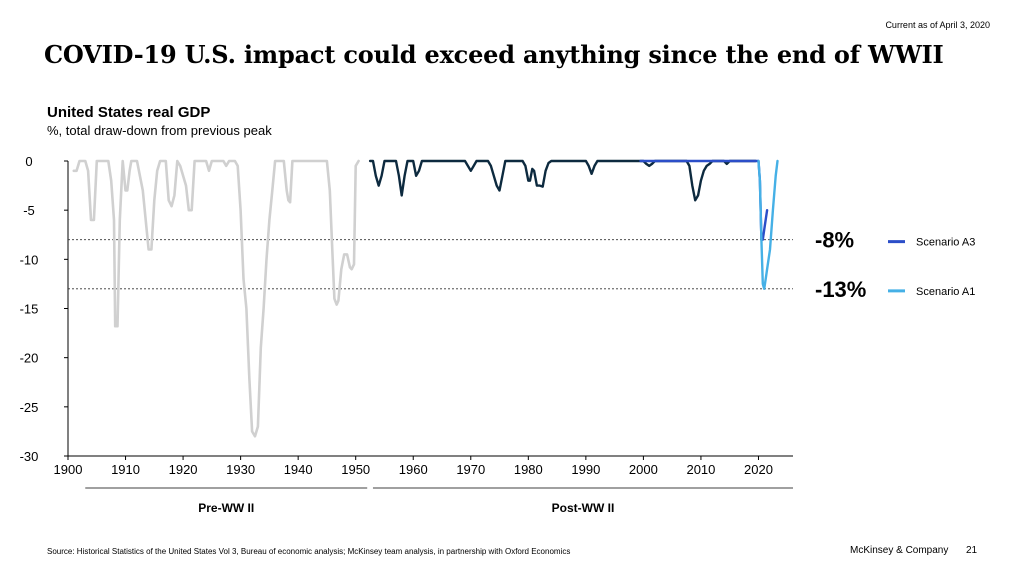 Image resolution: width=1024 pixels, height=575 pixels. What do you see at coordinates (643, 469) in the screenshot?
I see `x-tick-label: 2000` at bounding box center [643, 469].